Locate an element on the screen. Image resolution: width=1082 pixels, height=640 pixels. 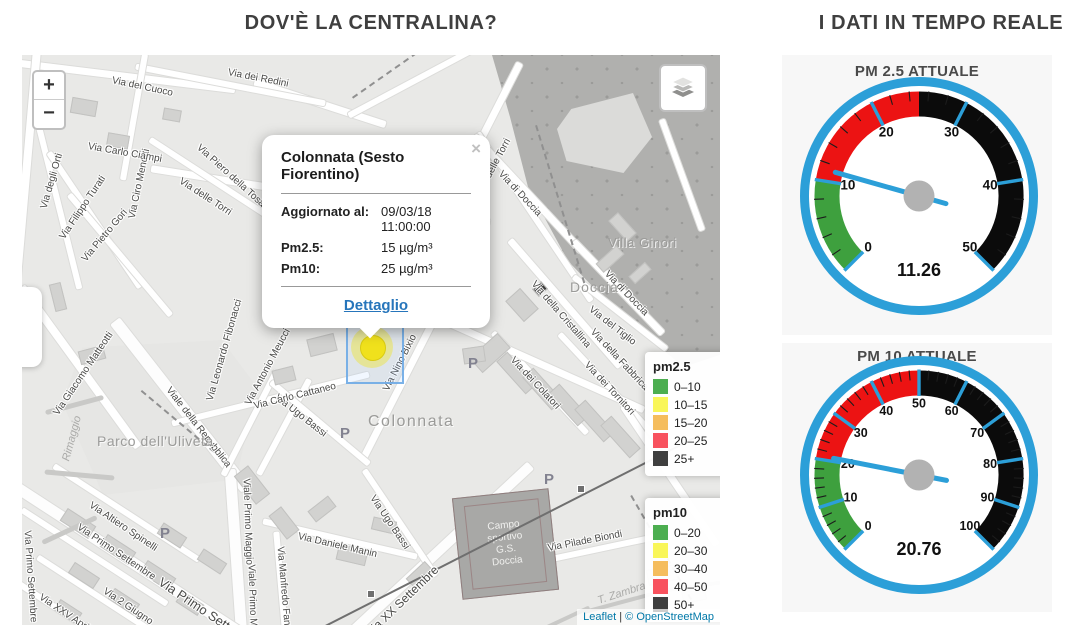
legend-row: 0–20 is located at coordinates (686, 532).